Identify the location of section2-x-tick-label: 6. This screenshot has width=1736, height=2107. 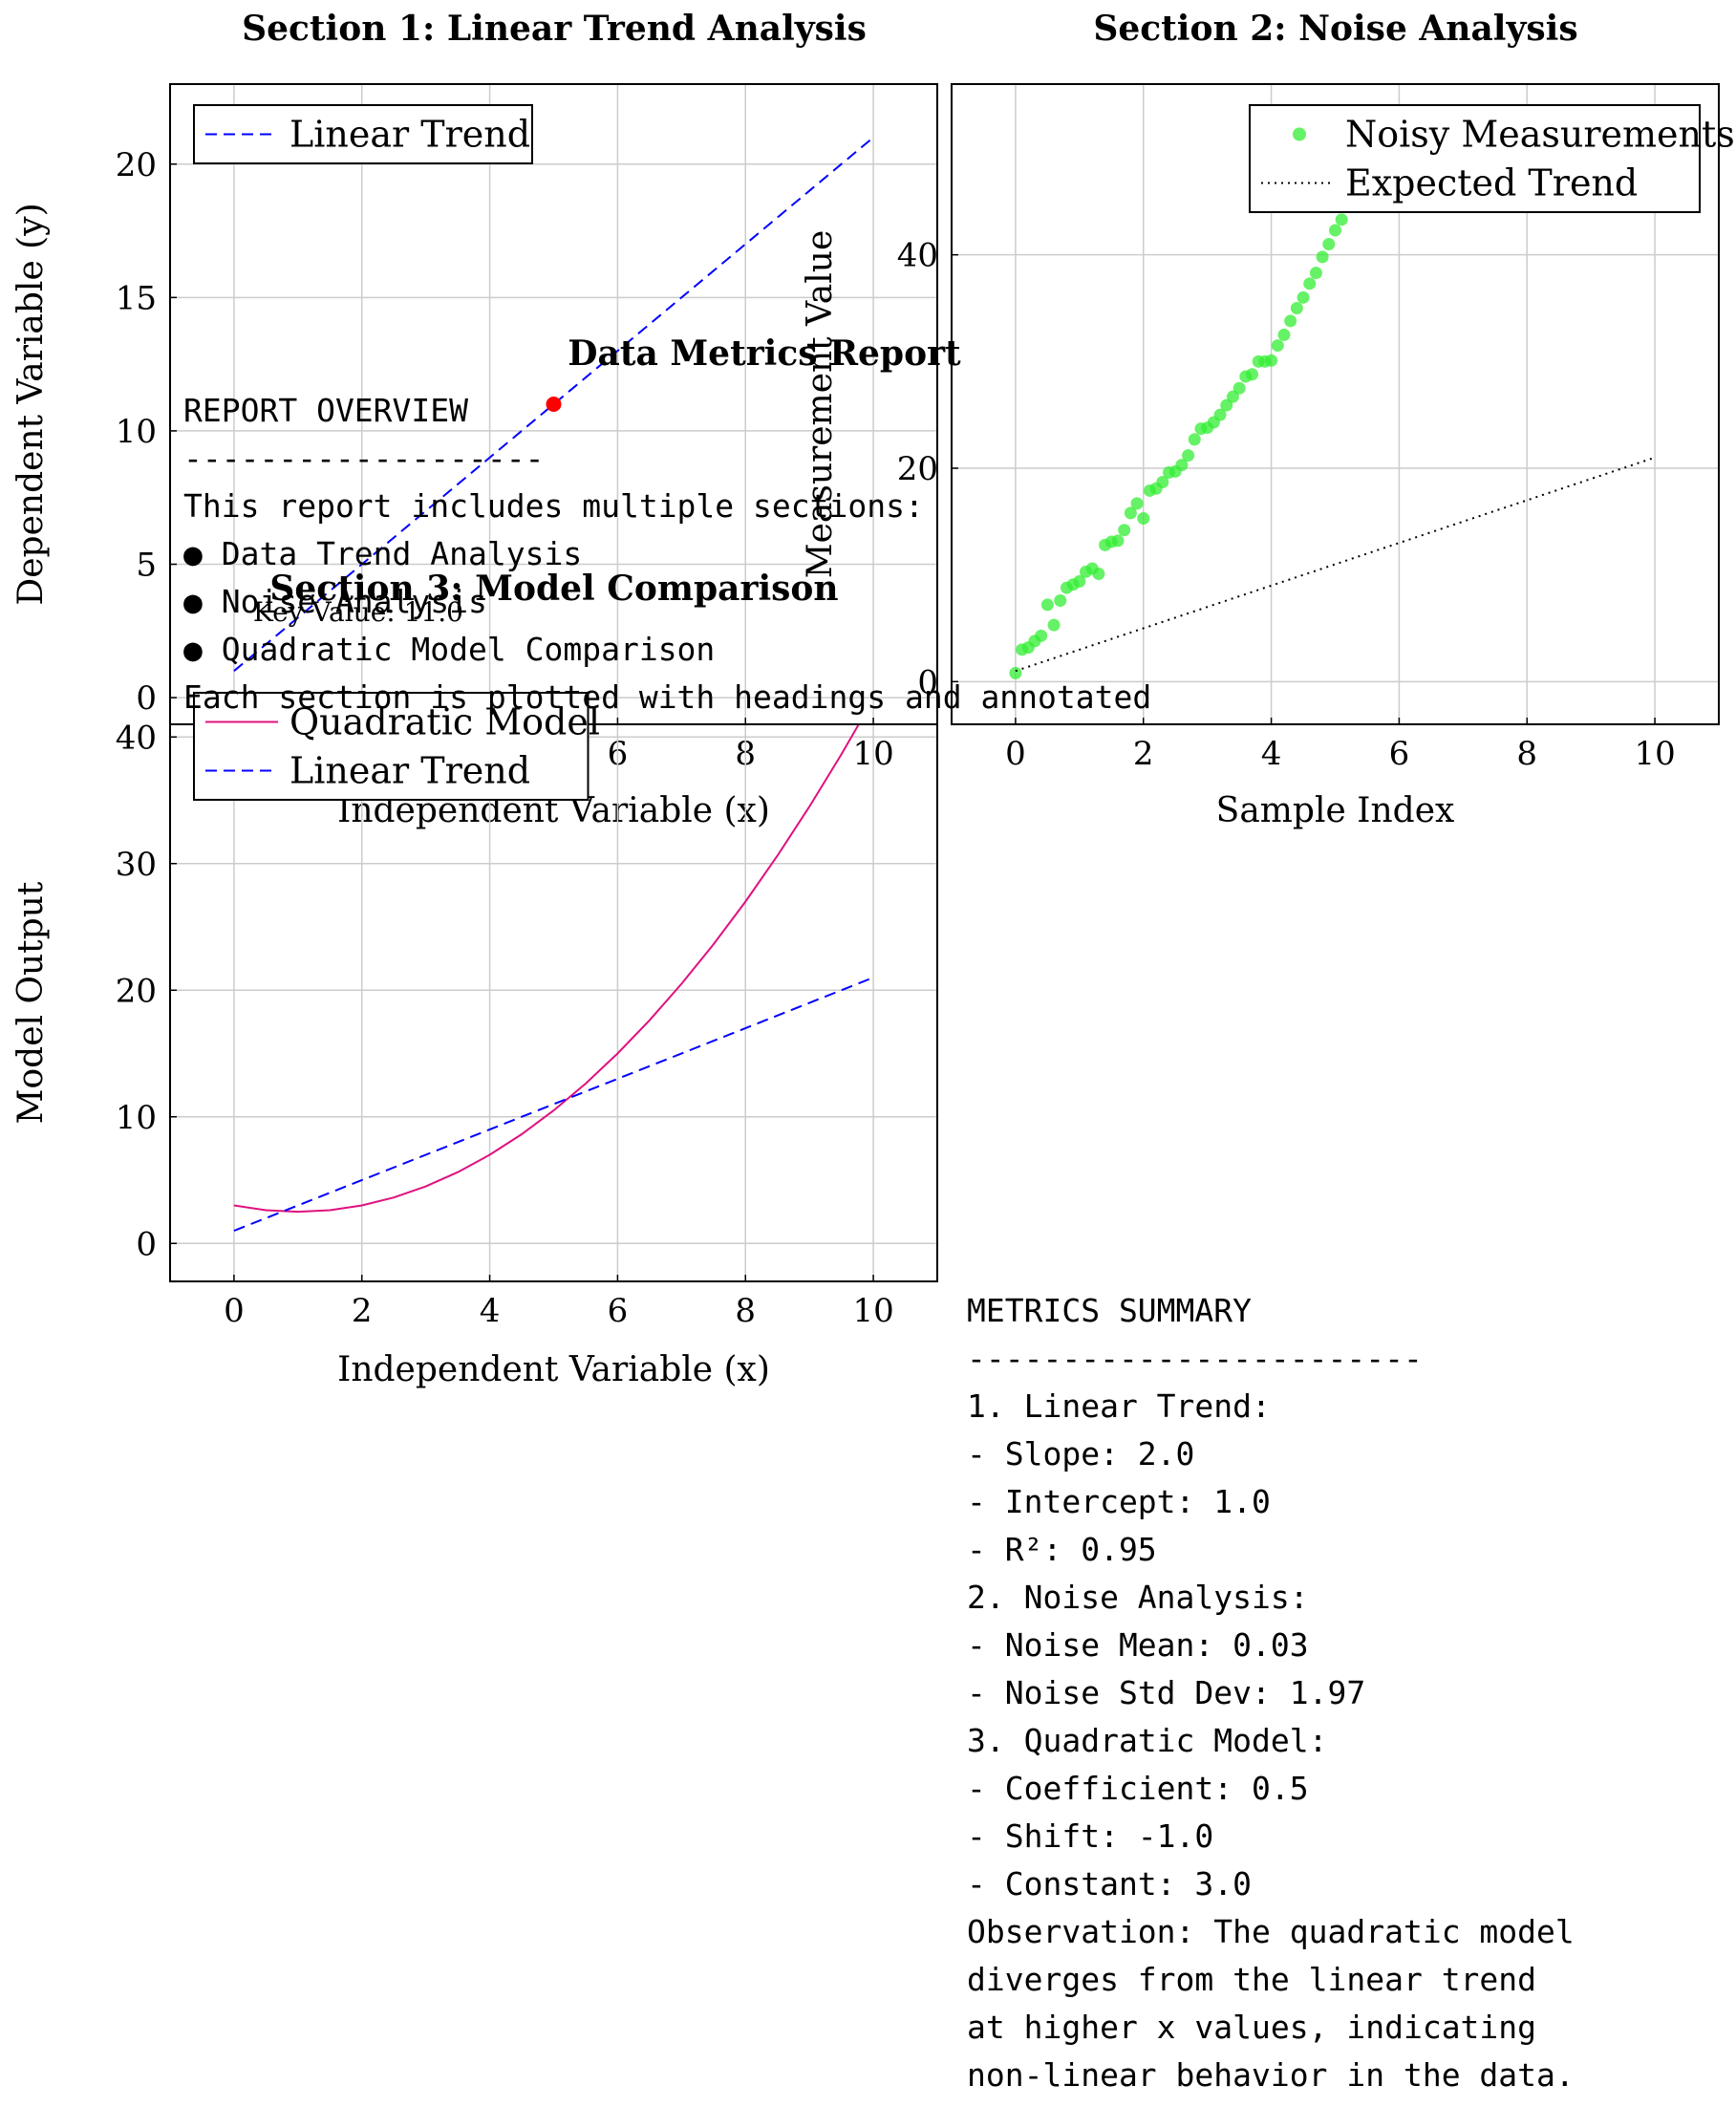
(1399, 754).